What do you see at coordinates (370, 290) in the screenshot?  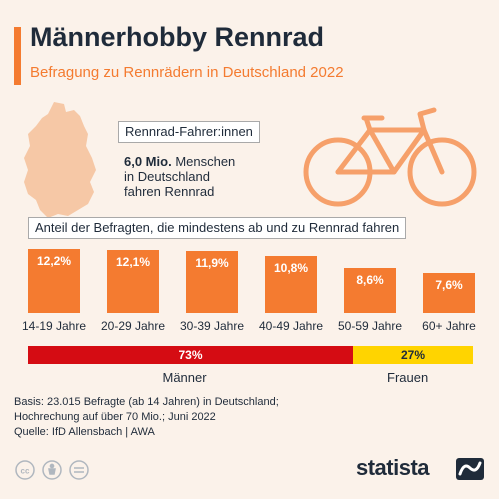 I see `bar: 8,6%` at bounding box center [370, 290].